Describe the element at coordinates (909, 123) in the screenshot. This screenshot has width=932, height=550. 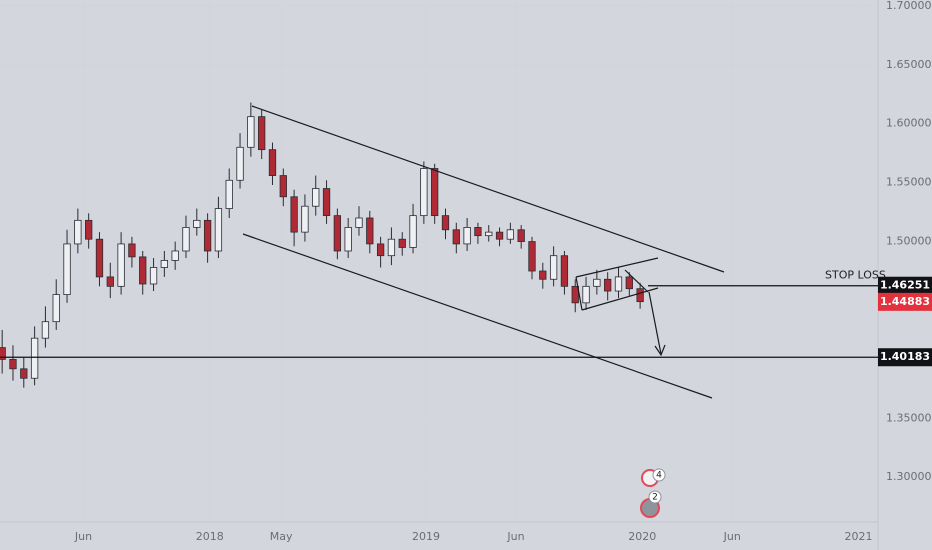
I see `y-tick-label: 1.60000` at that location.